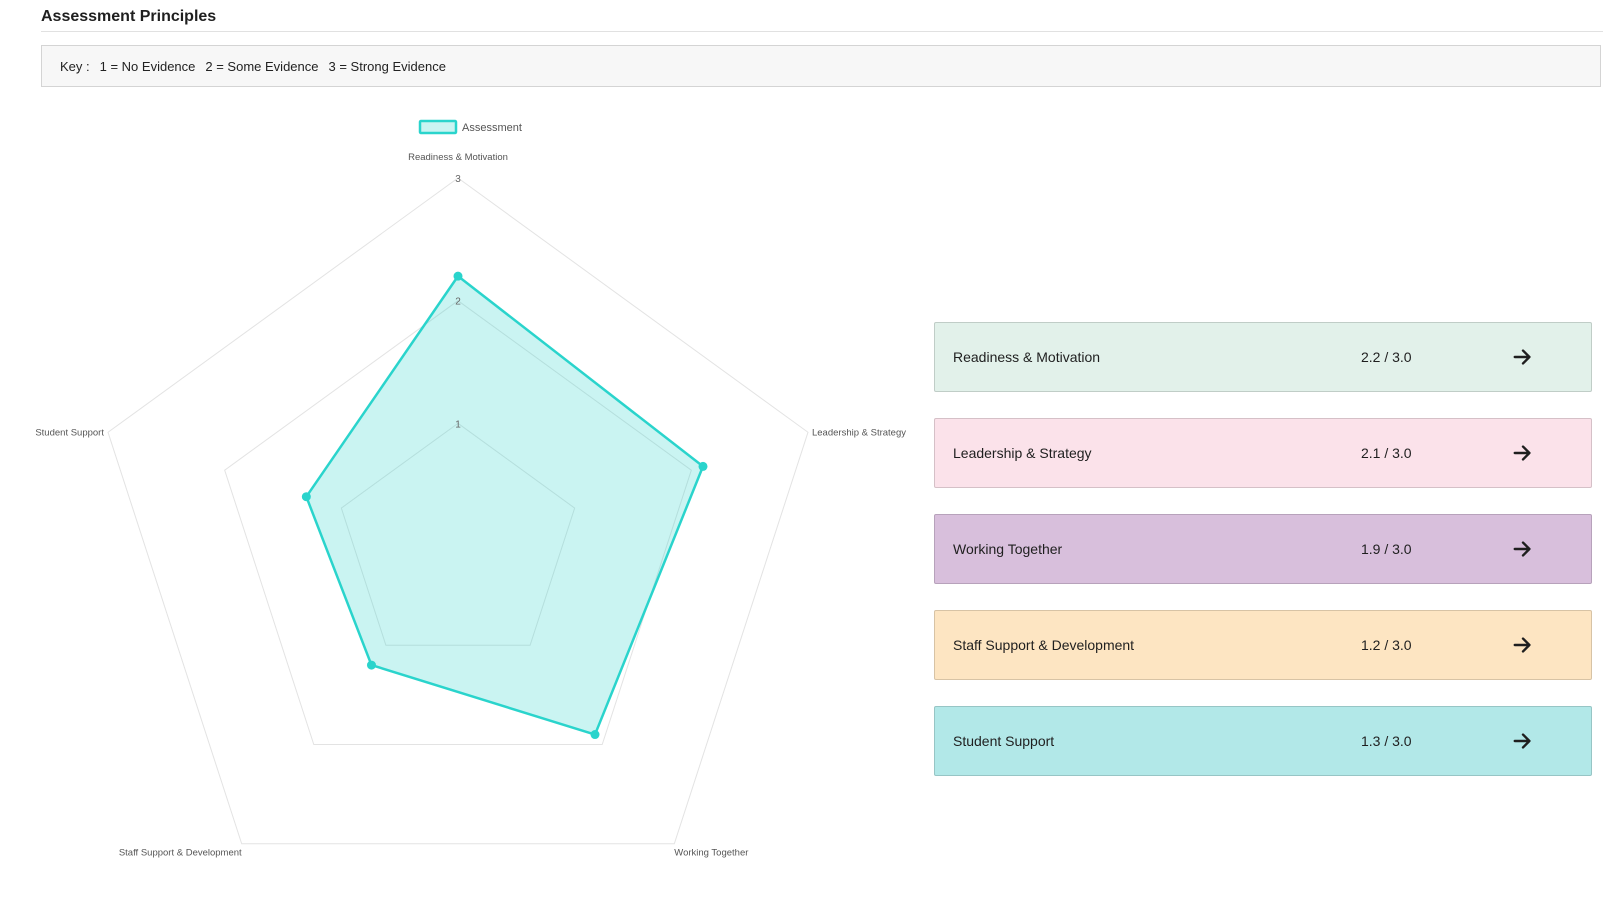 The height and width of the screenshot is (907, 1612). Describe the element at coordinates (822, 31) in the screenshot. I see `title-divider` at that location.